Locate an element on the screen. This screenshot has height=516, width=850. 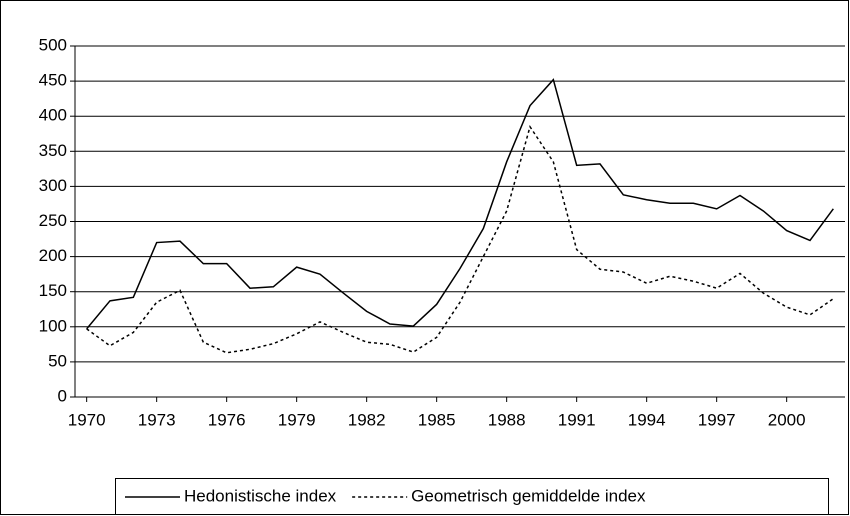
y-tick-label: 100 is located at coordinates (53, 325).